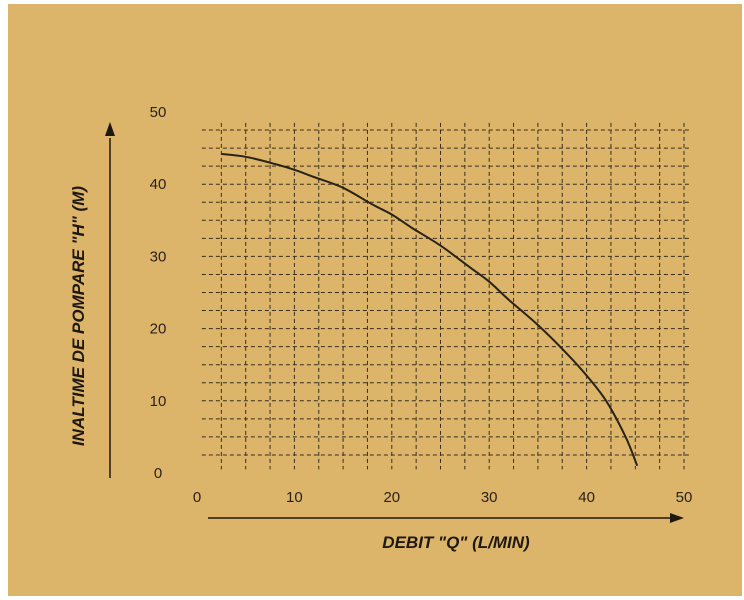 The height and width of the screenshot is (600, 744). What do you see at coordinates (294, 497) in the screenshot?
I see `x-tick-label: 10` at bounding box center [294, 497].